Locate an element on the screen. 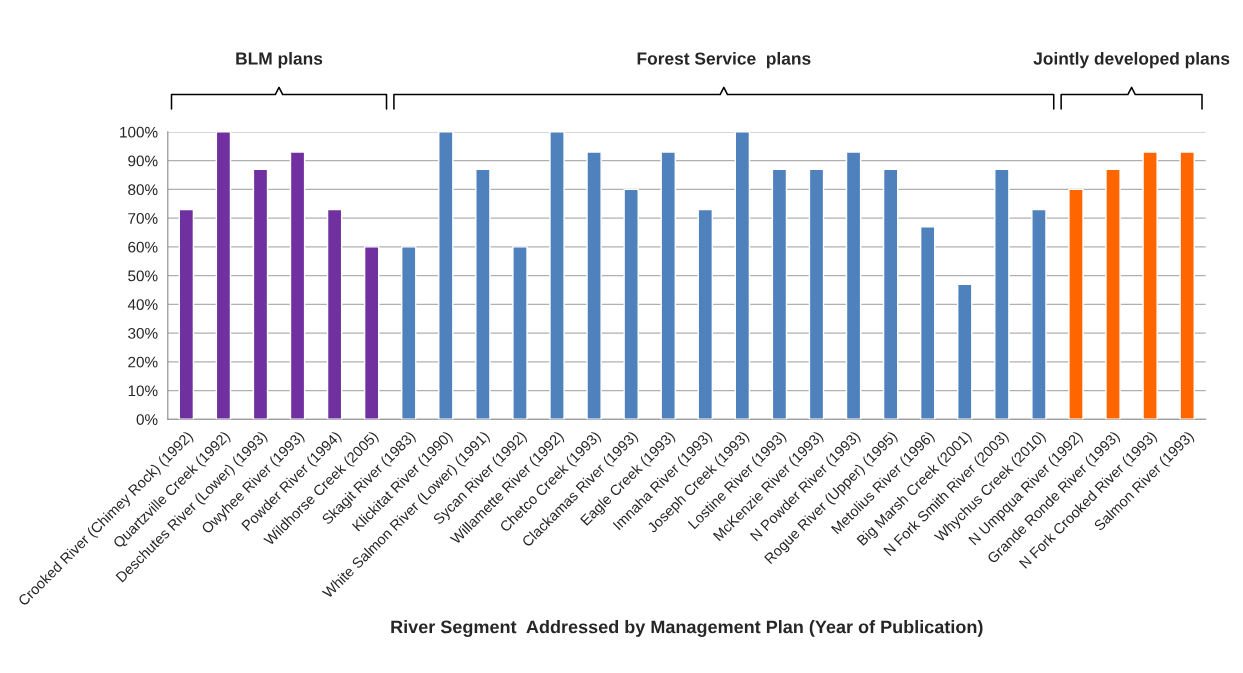 This screenshot has height=673, width=1243. y-tick-label: 30% is located at coordinates (143, 333).